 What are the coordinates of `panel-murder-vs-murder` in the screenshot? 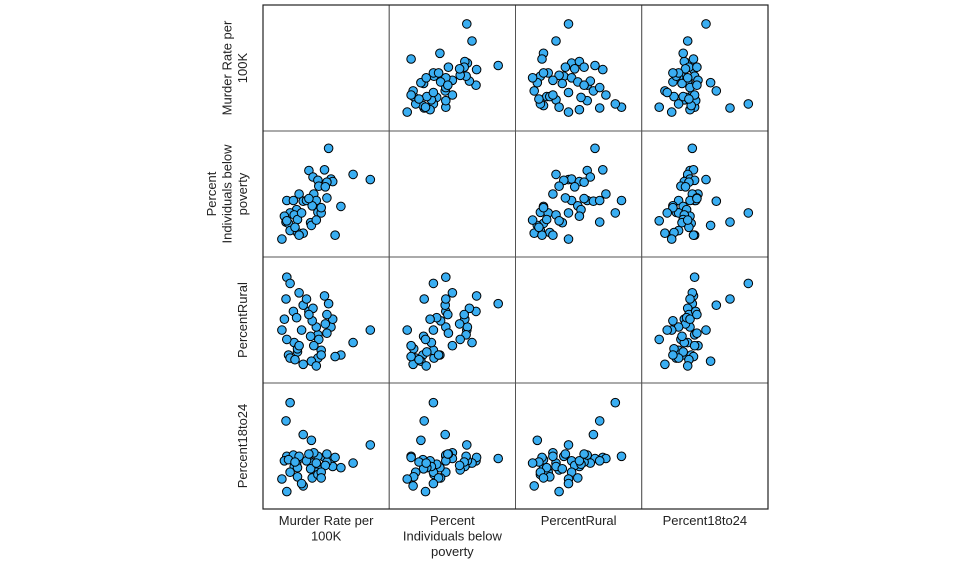 It's located at (326, 68).